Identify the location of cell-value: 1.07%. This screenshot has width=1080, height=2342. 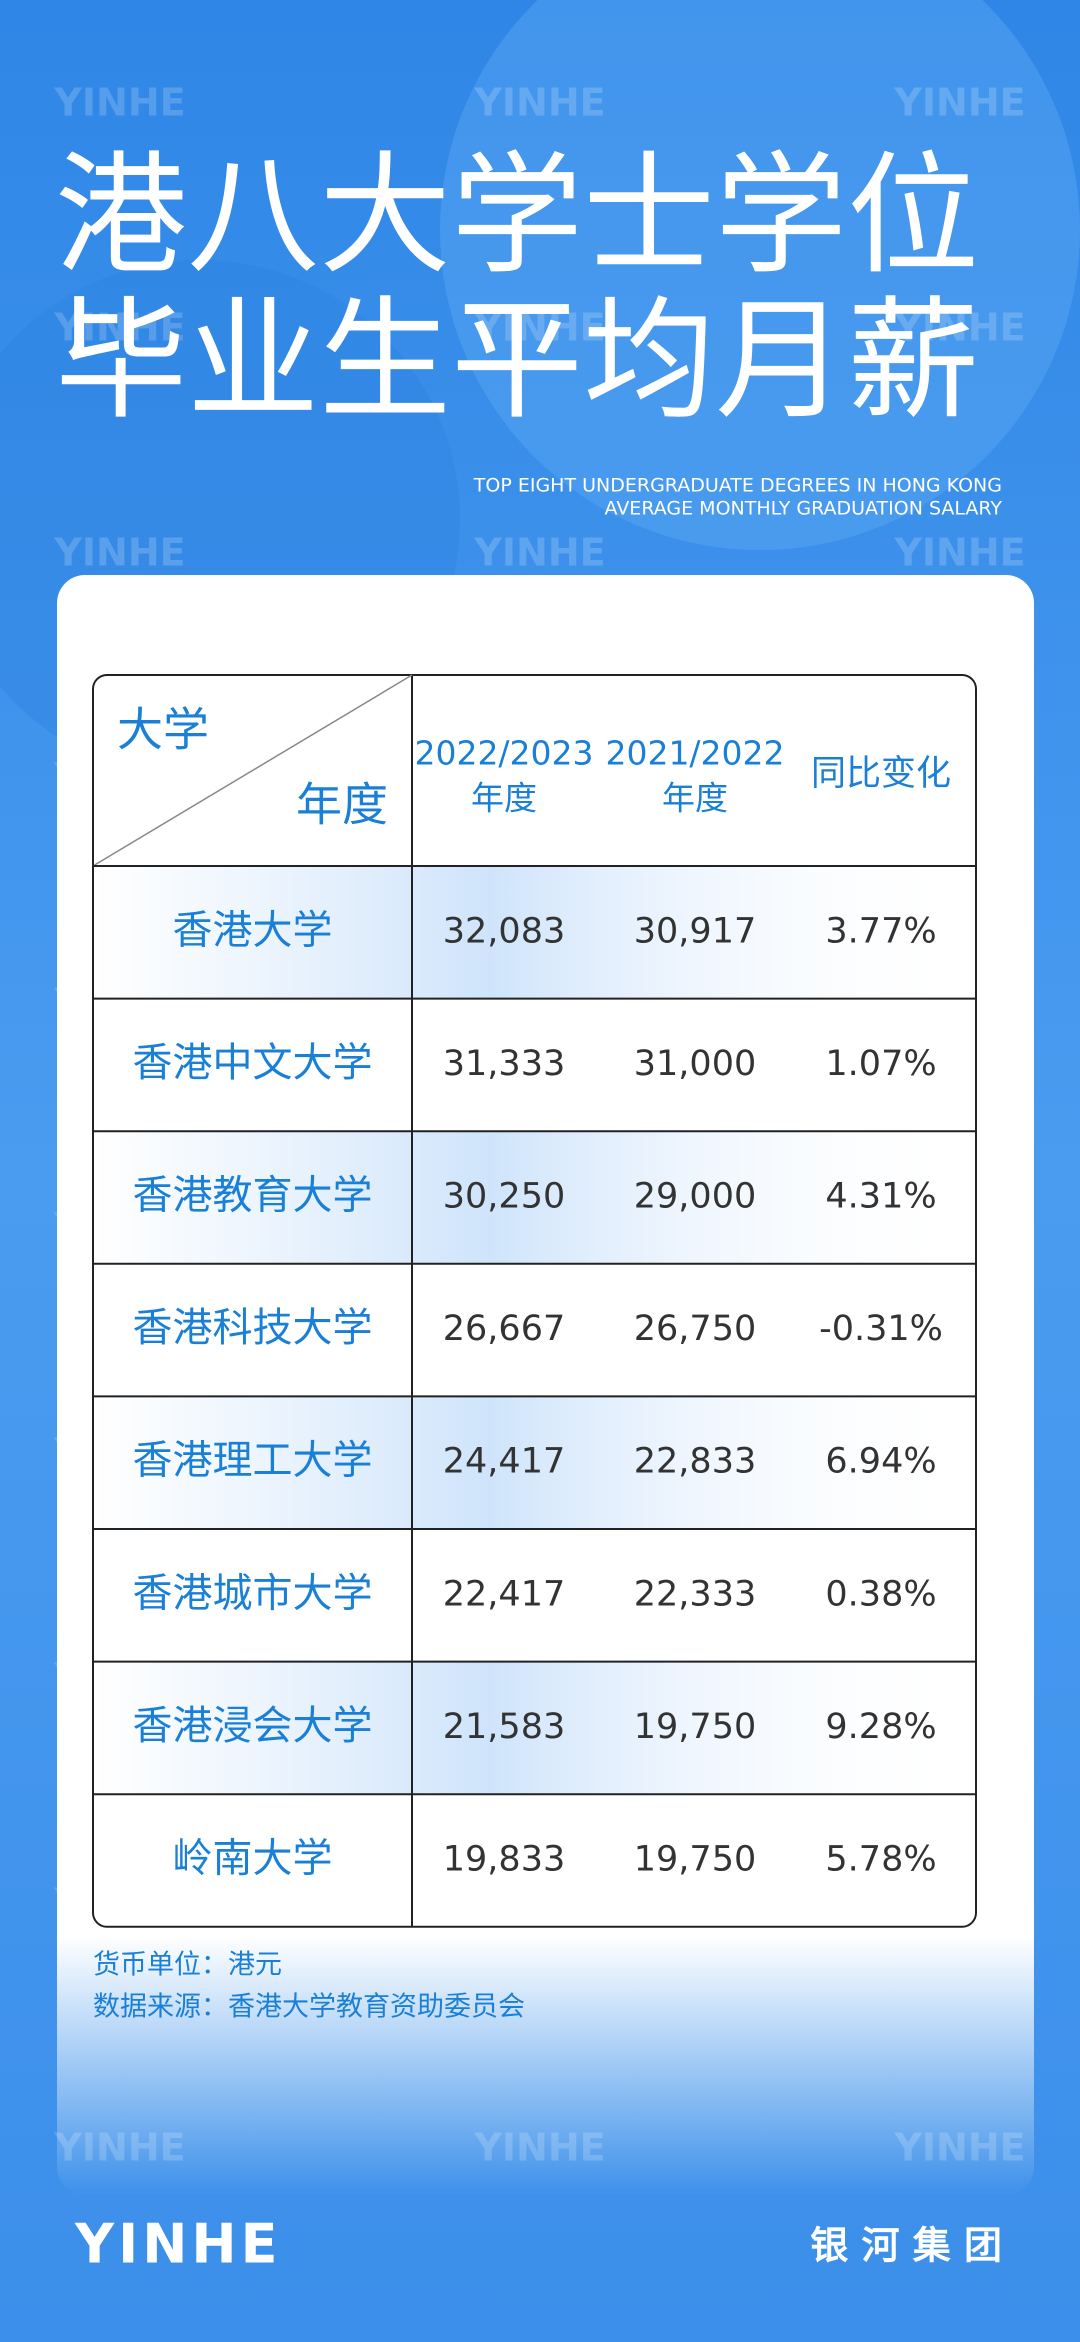
(880, 1064).